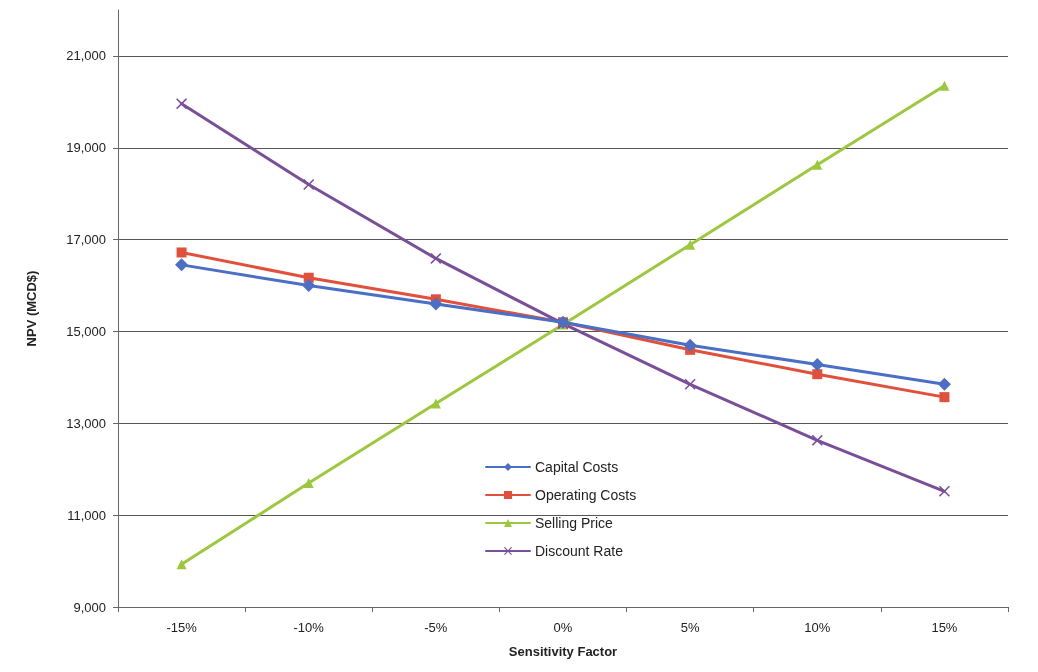  Describe the element at coordinates (86, 423) in the screenshot. I see `y-tick-label: 13,000` at that location.